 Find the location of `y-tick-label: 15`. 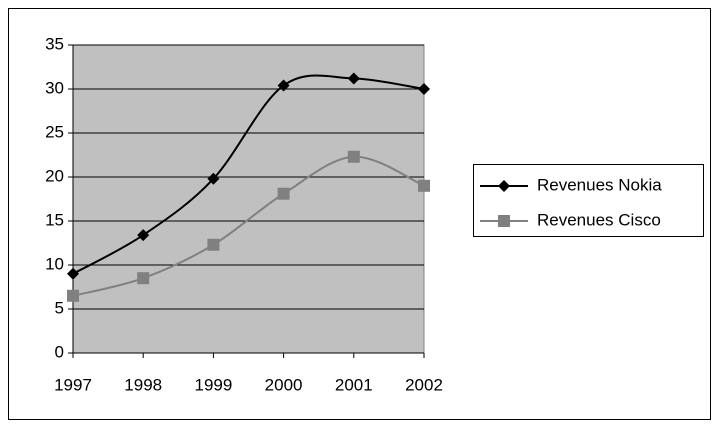

y-tick-label: 15 is located at coordinates (54, 219).